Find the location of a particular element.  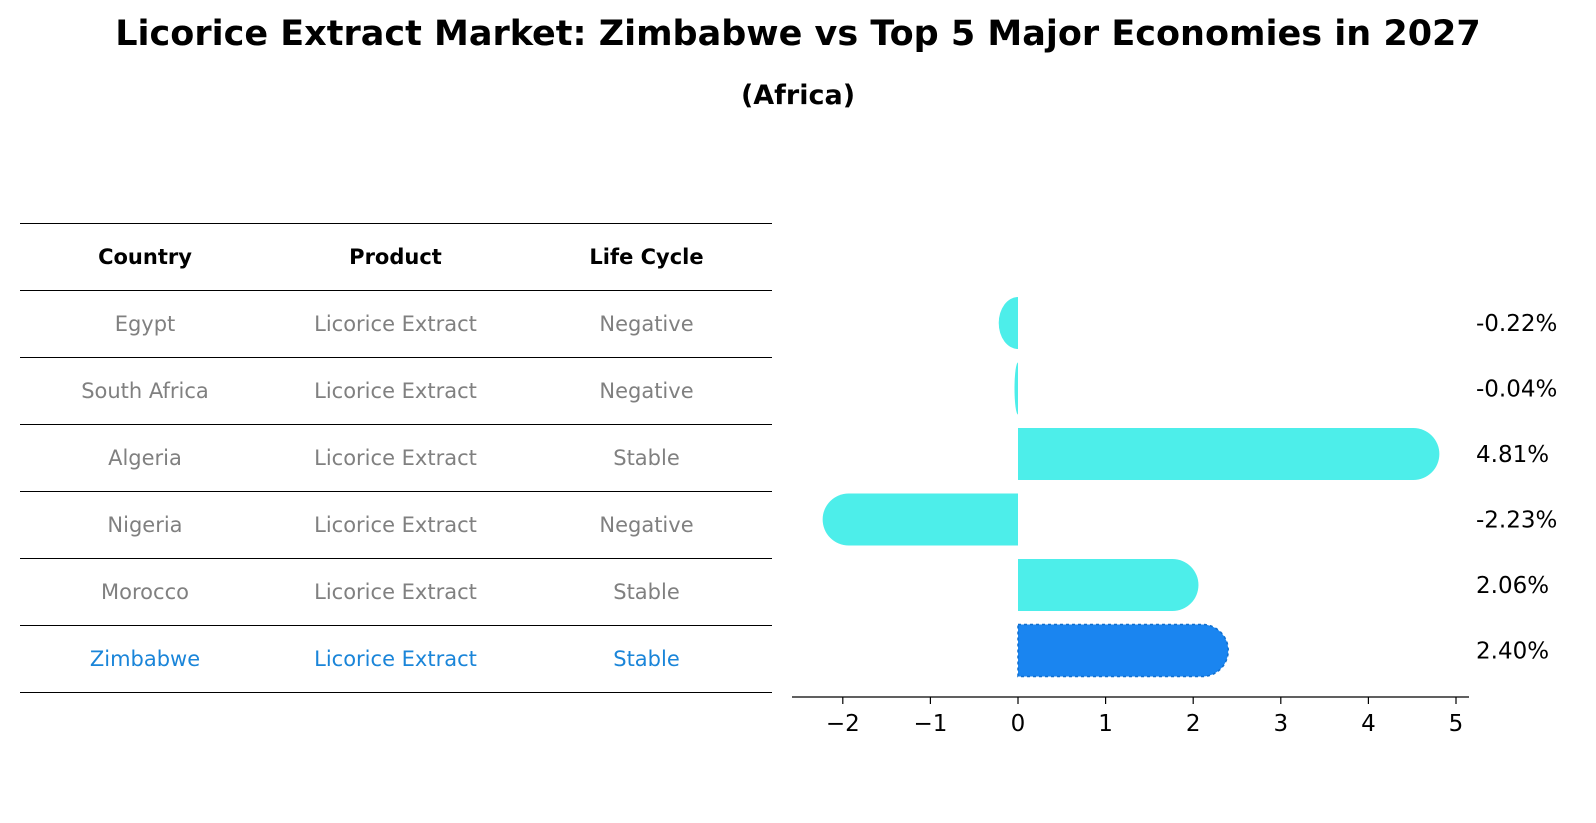

bar-zimbabwe is located at coordinates (1123, 650).